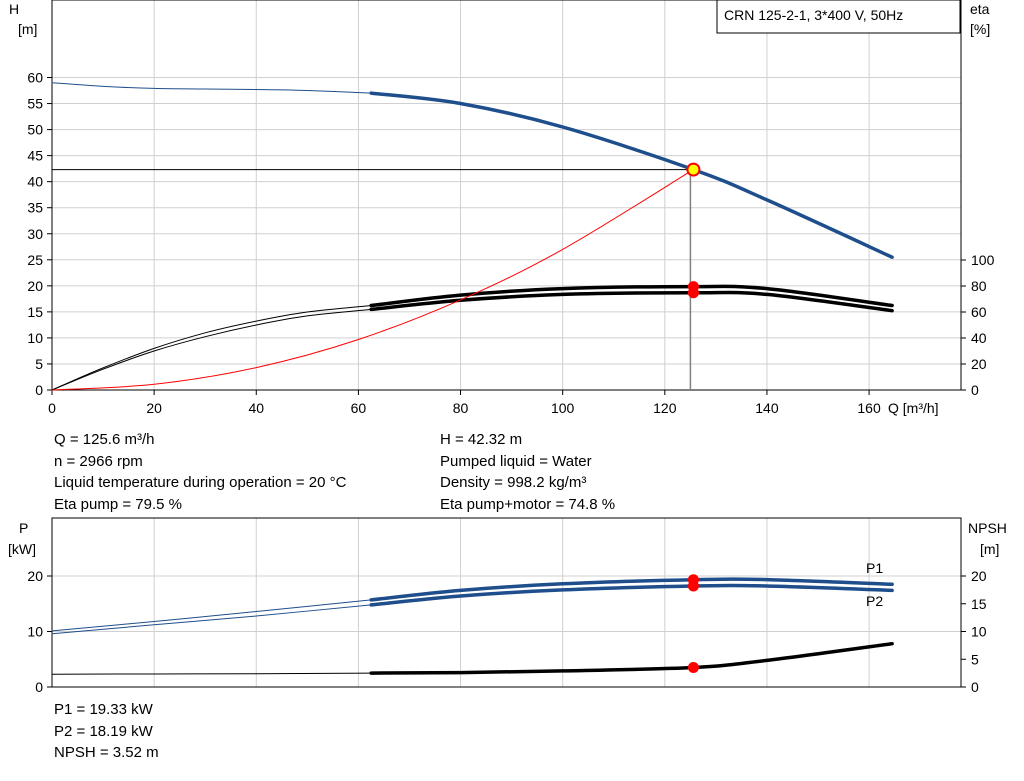  Describe the element at coordinates (693, 586) in the screenshot. I see `op-point-p2` at that location.